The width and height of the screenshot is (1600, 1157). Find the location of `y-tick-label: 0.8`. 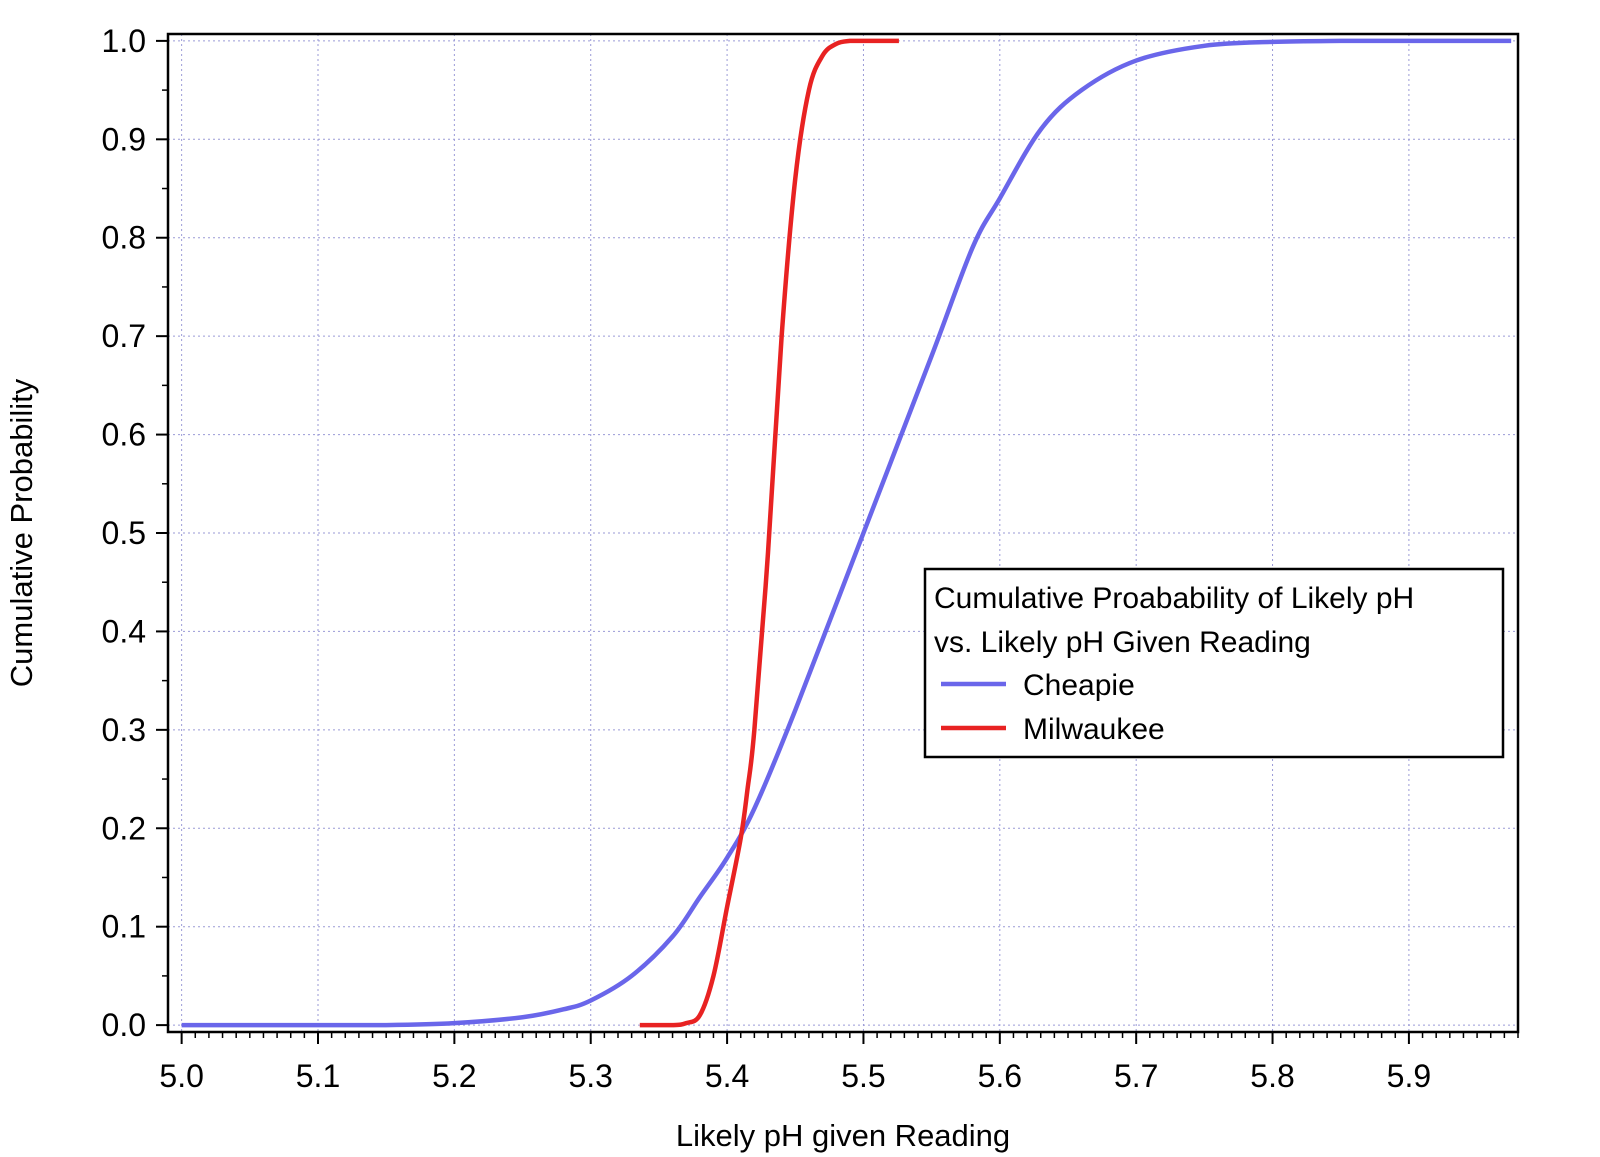

y-tick-label: 0.8 is located at coordinates (124, 238).